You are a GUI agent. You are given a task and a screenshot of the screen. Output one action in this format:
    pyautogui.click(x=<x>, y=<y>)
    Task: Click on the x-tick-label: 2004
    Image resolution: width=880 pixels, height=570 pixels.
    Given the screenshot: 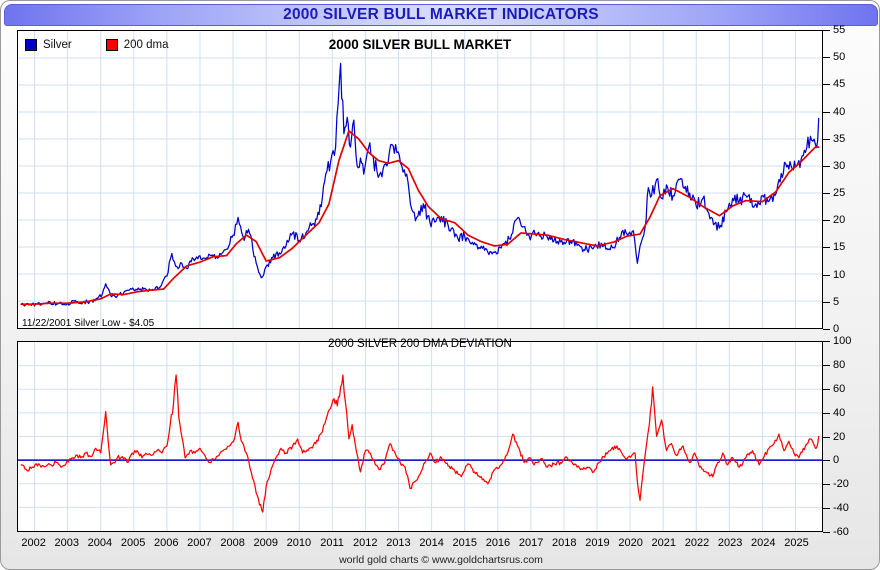 What is the action you would take?
    pyautogui.click(x=100, y=543)
    